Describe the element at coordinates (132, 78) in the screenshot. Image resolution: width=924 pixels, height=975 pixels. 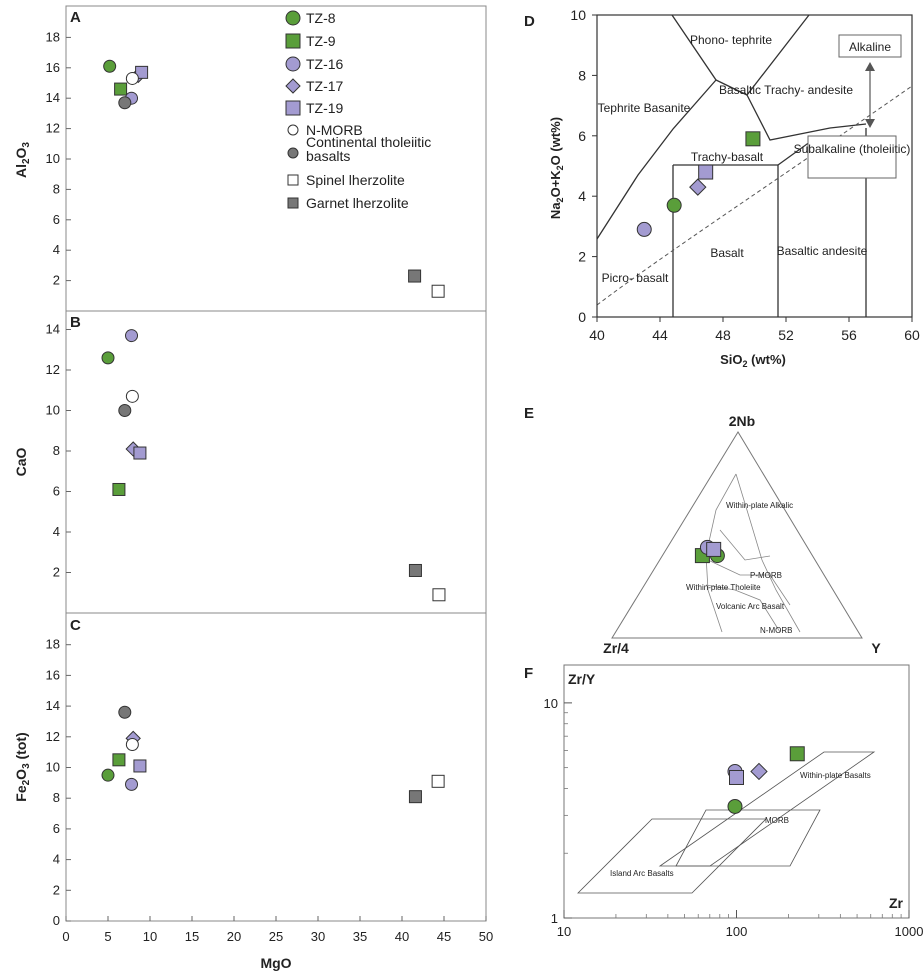
I see `panel-a-point-n-morb` at that location.